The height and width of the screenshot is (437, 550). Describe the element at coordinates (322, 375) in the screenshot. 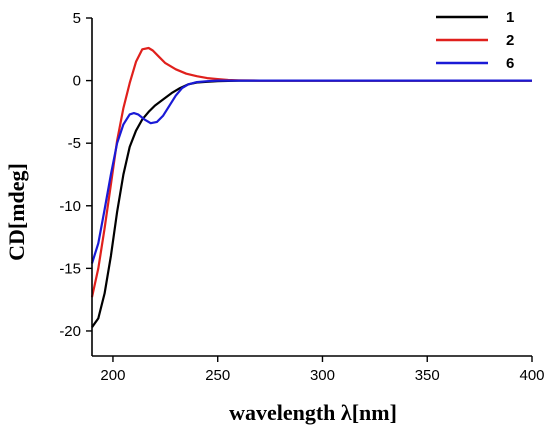

I see `x-tick-label: 300` at that location.